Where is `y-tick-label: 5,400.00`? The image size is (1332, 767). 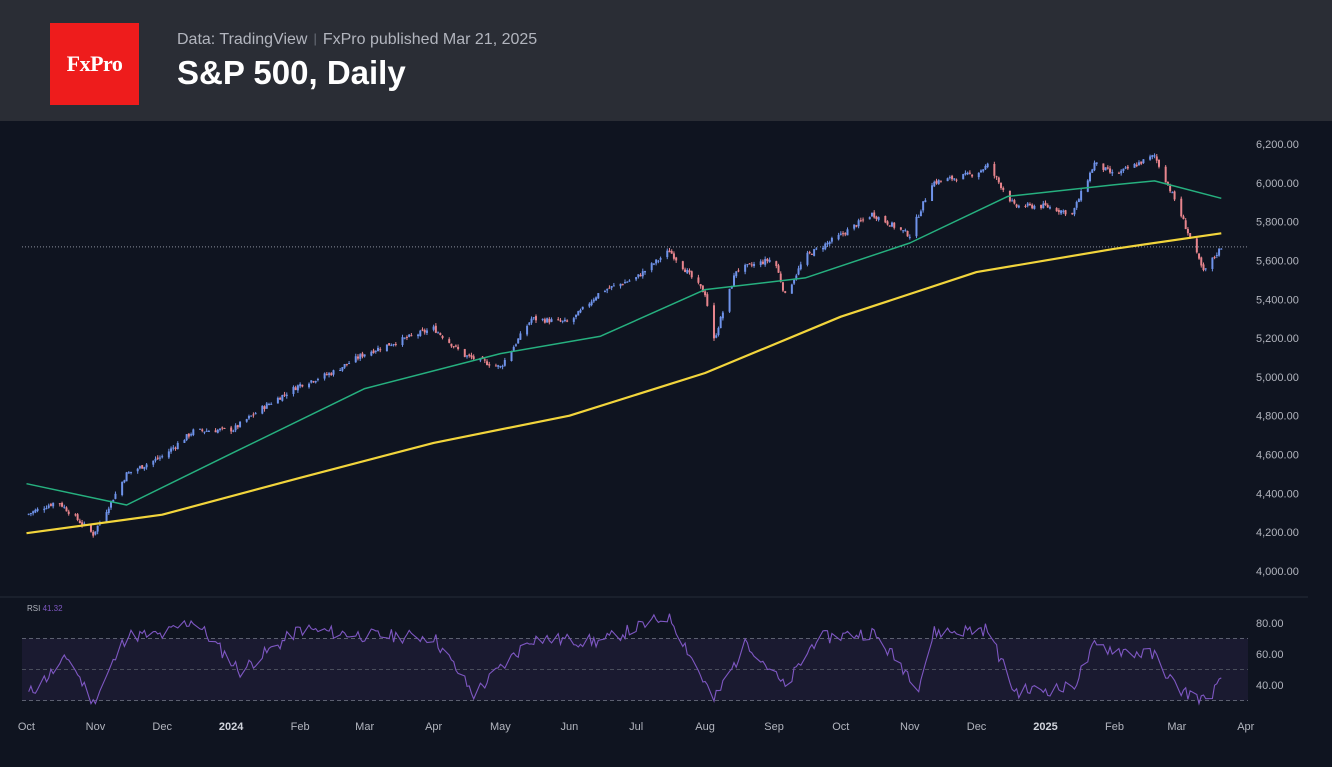 y-tick-label: 5,400.00 is located at coordinates (1277, 300).